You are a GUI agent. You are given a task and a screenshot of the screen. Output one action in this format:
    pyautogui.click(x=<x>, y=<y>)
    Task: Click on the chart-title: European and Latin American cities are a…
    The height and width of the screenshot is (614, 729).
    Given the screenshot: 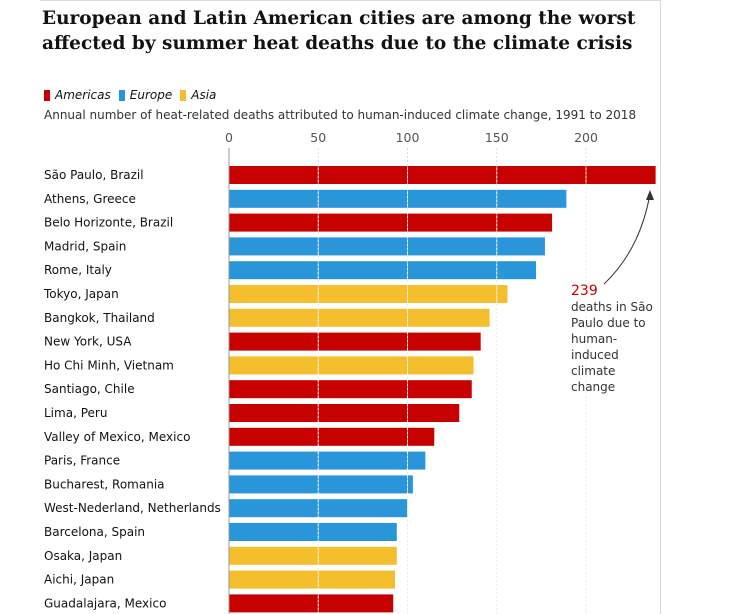 What is the action you would take?
    pyautogui.click(x=339, y=31)
    